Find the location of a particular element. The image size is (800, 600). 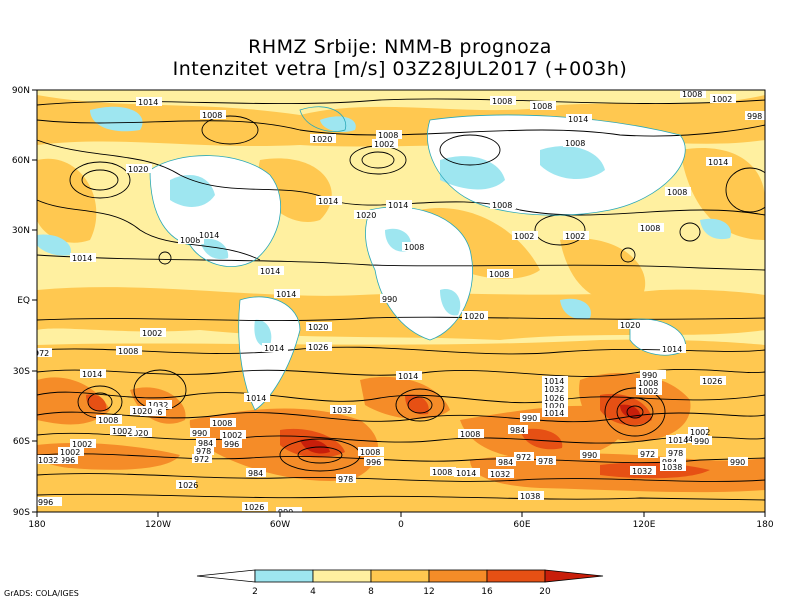

map-title-line1: RHMZ Srbije: NMM-B prognoza is located at coordinates (400, 47).